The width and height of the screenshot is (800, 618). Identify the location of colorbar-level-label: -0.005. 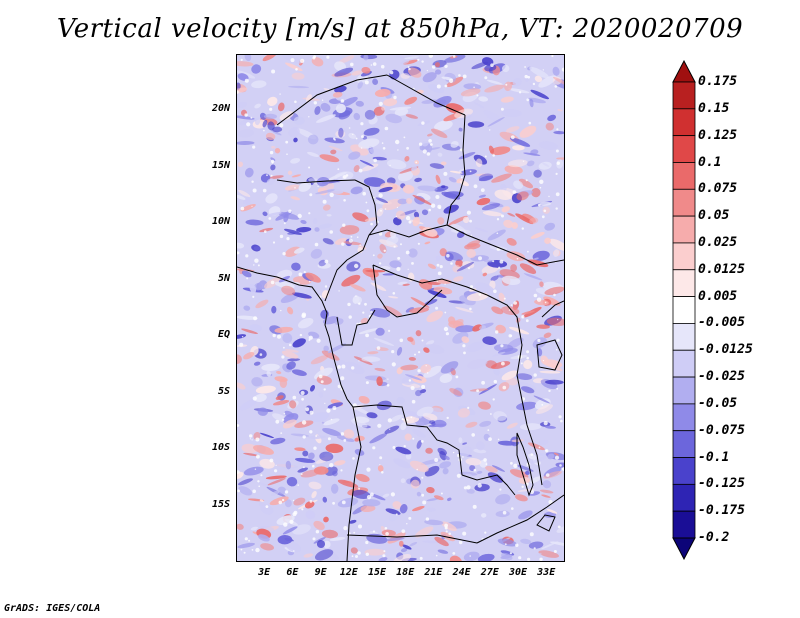
(721, 323).